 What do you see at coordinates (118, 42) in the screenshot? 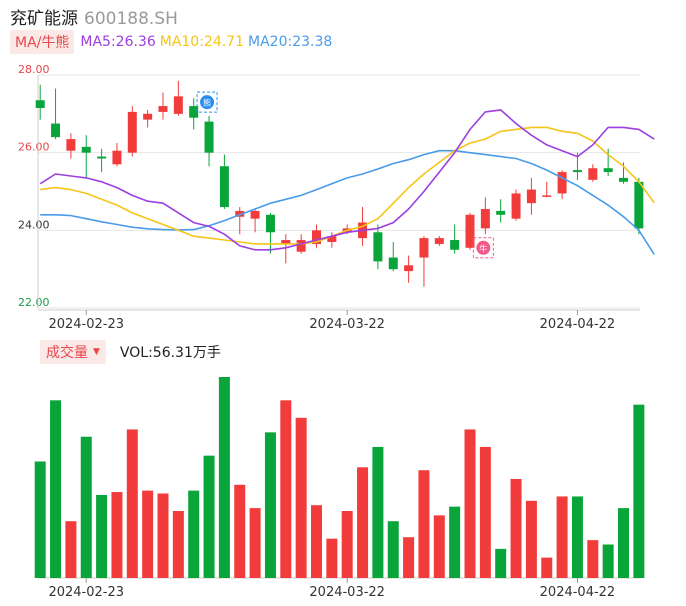
I see `ma5-label: MA5:26.36` at bounding box center [118, 42].